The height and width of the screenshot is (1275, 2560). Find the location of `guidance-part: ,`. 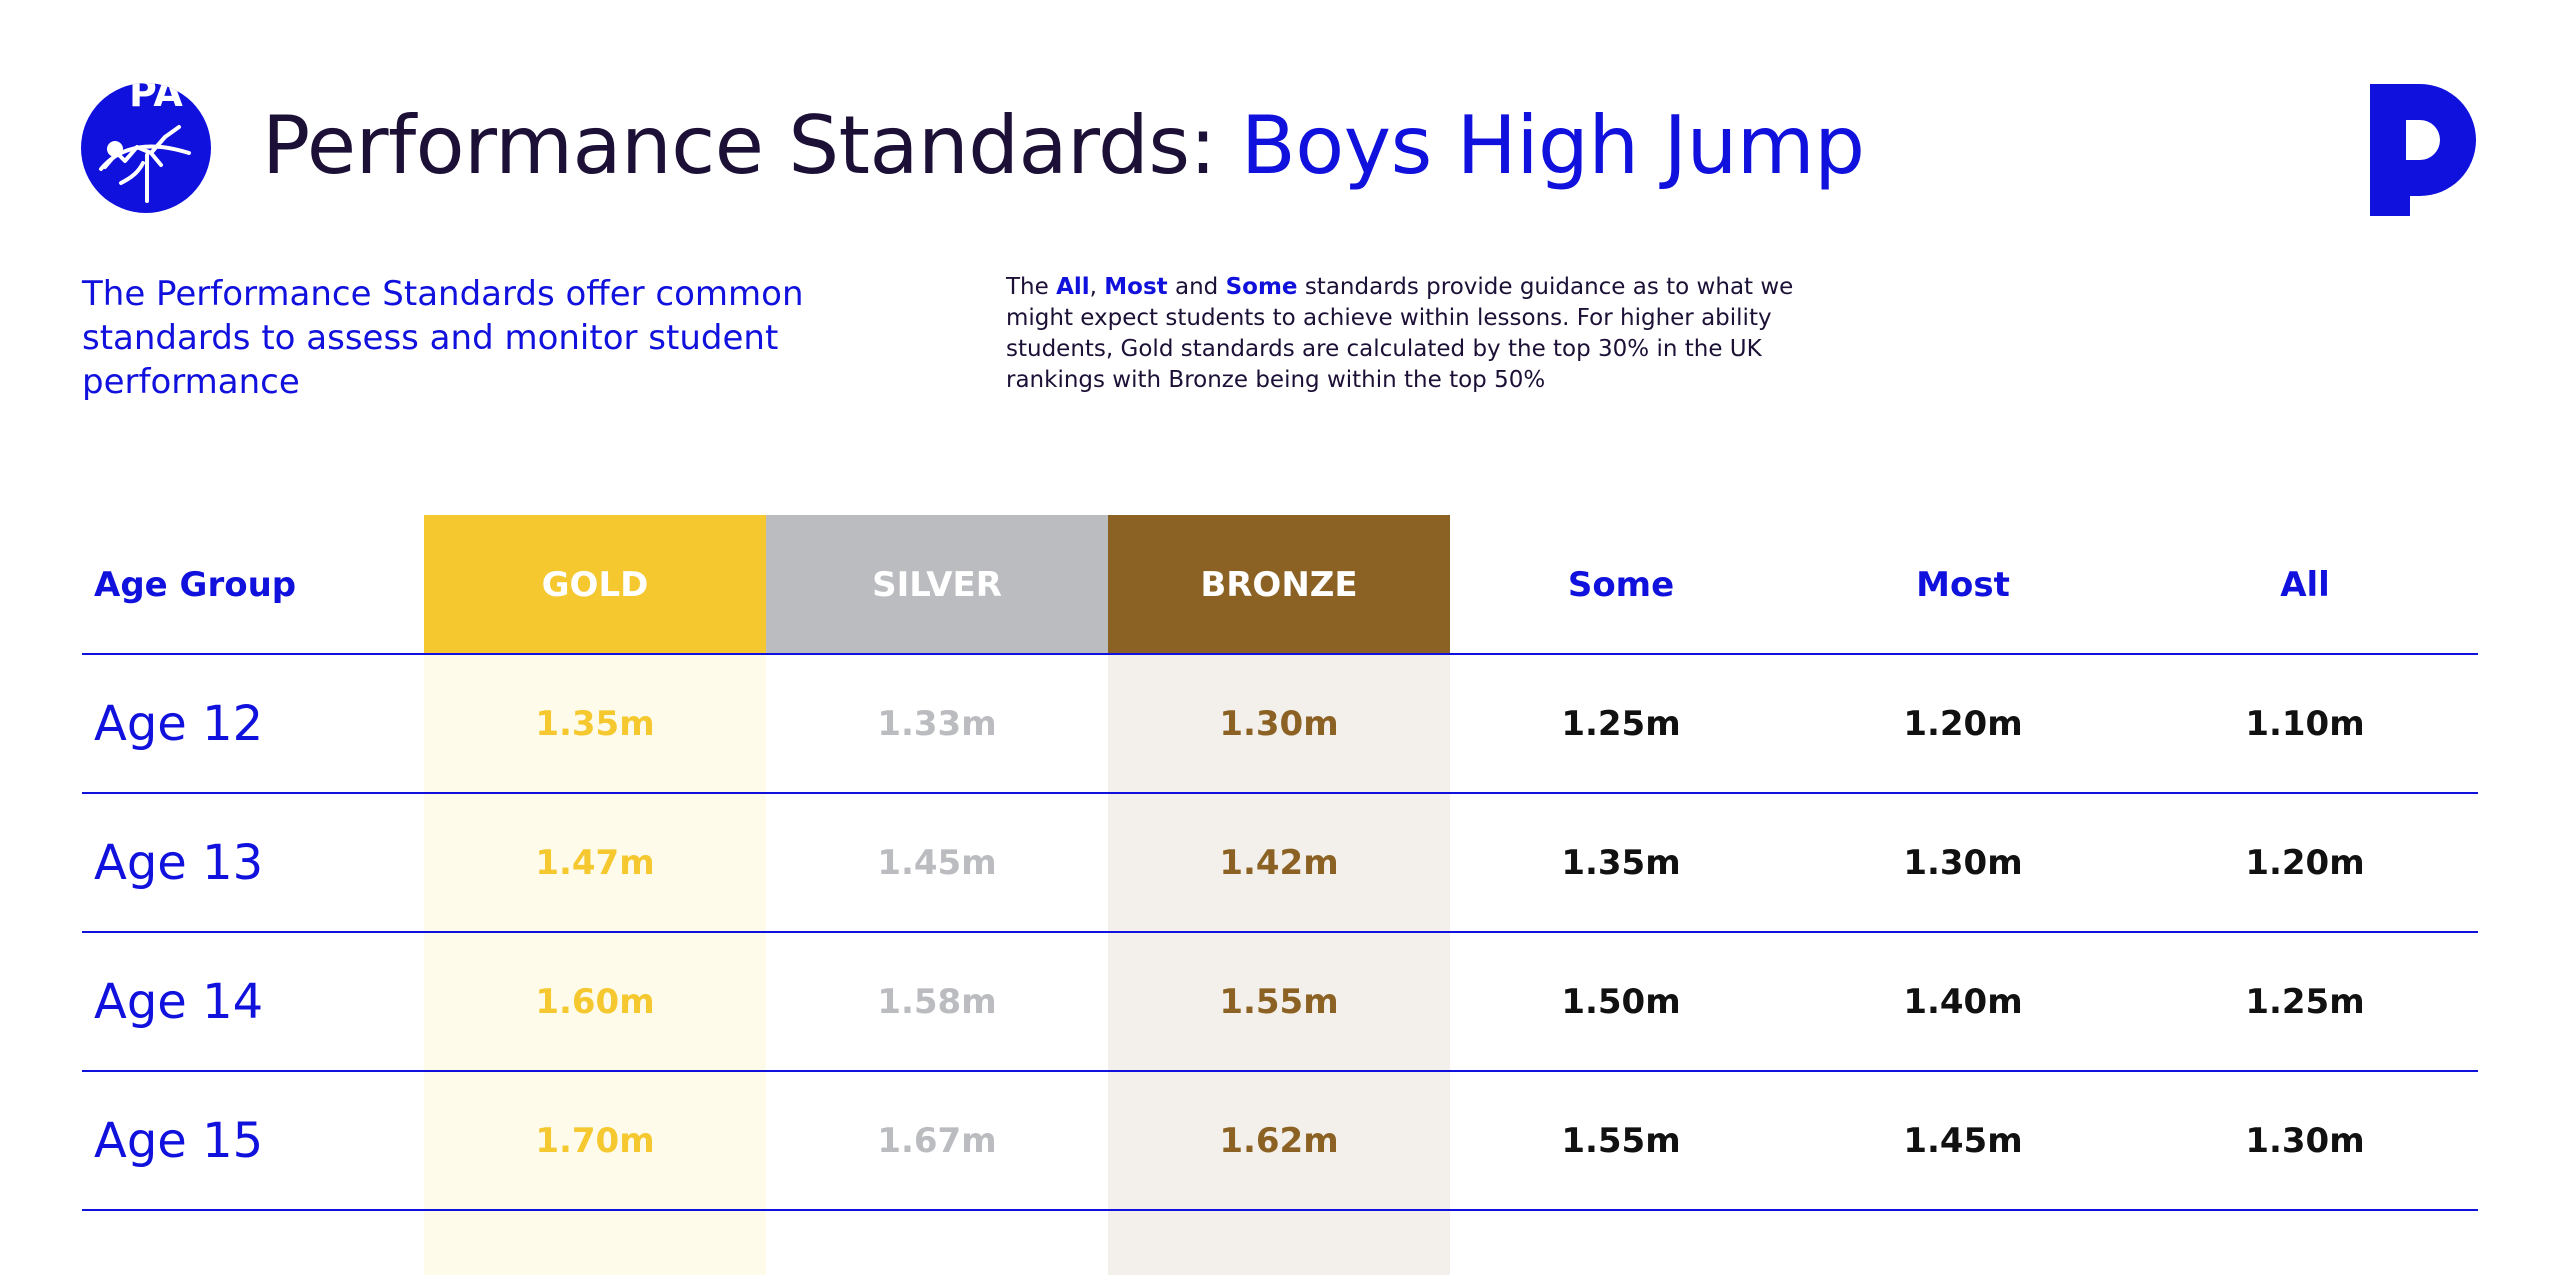

guidance-part: , is located at coordinates (1097, 287).